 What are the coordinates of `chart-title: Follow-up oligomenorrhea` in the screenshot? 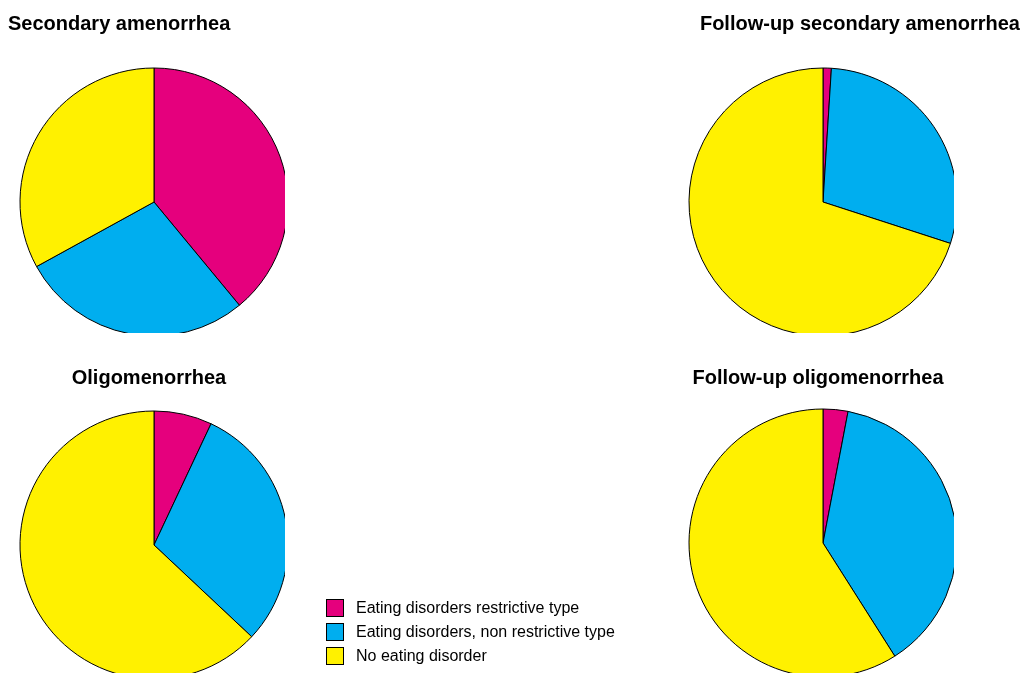 It's located at (818, 377).